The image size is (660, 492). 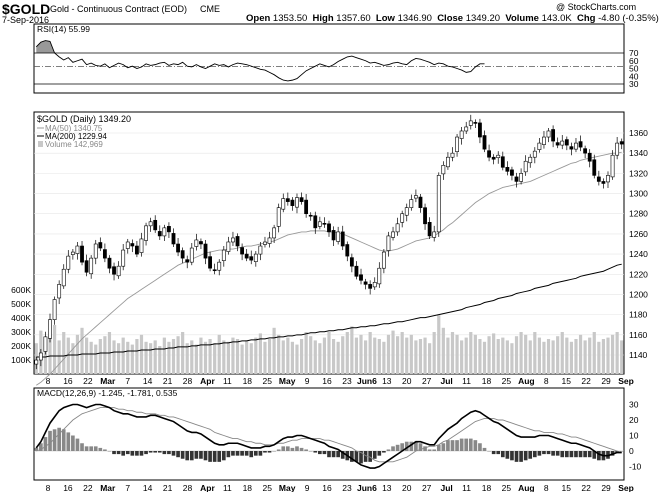 What do you see at coordinates (327, 487) in the screenshot?
I see `x-tick-label-bottom: 16` at bounding box center [327, 487].